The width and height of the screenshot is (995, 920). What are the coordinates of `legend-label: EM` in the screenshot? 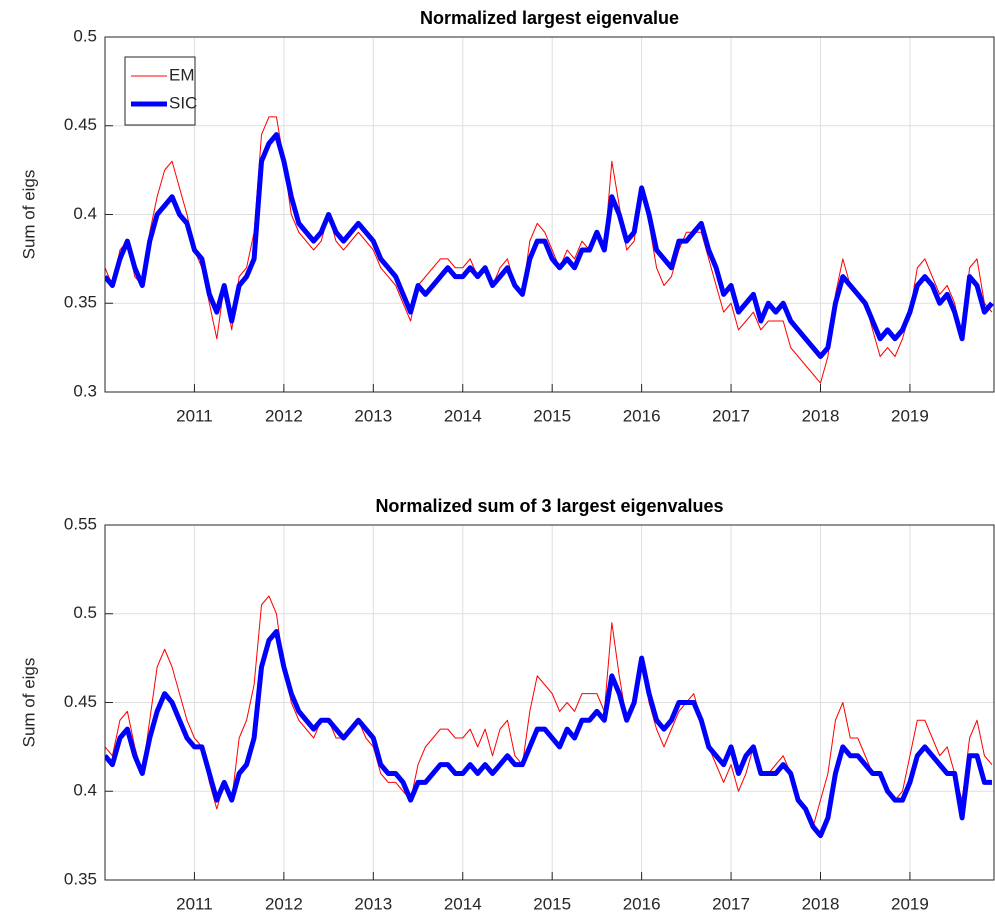 It's located at (182, 74).